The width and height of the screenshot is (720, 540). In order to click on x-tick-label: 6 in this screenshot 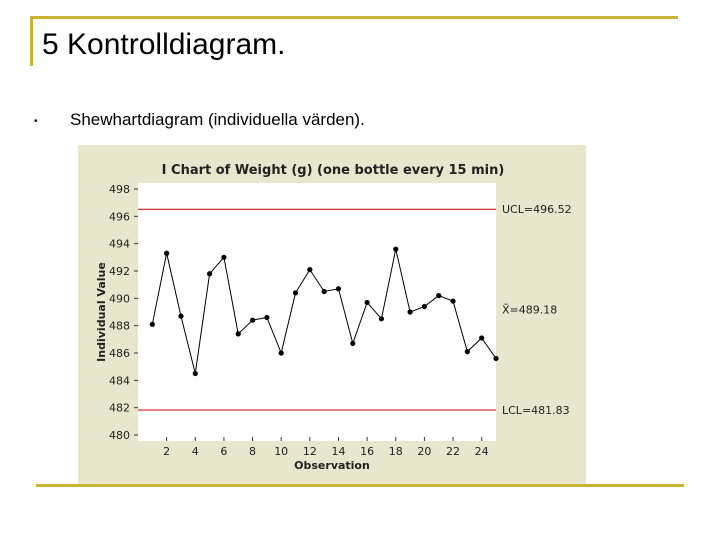, I will do `click(223, 451)`.